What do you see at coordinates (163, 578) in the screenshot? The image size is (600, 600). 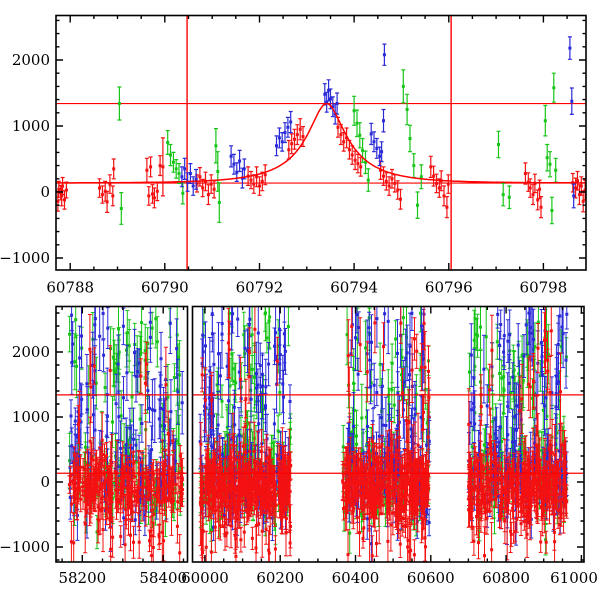 I see `full-x-tick-label: 58400` at bounding box center [163, 578].